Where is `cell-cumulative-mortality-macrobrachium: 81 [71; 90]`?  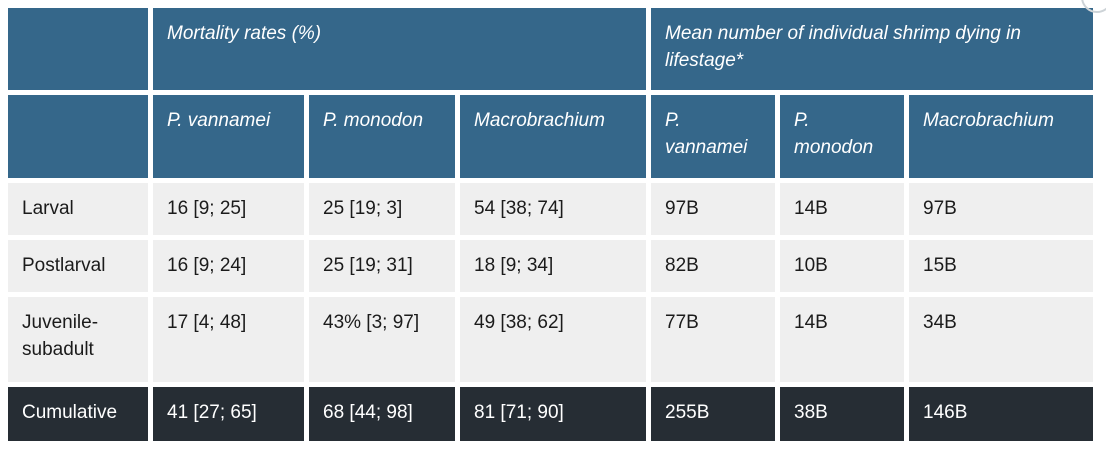 cell-cumulative-mortality-macrobrachium: 81 [71; 90] is located at coordinates (553, 414).